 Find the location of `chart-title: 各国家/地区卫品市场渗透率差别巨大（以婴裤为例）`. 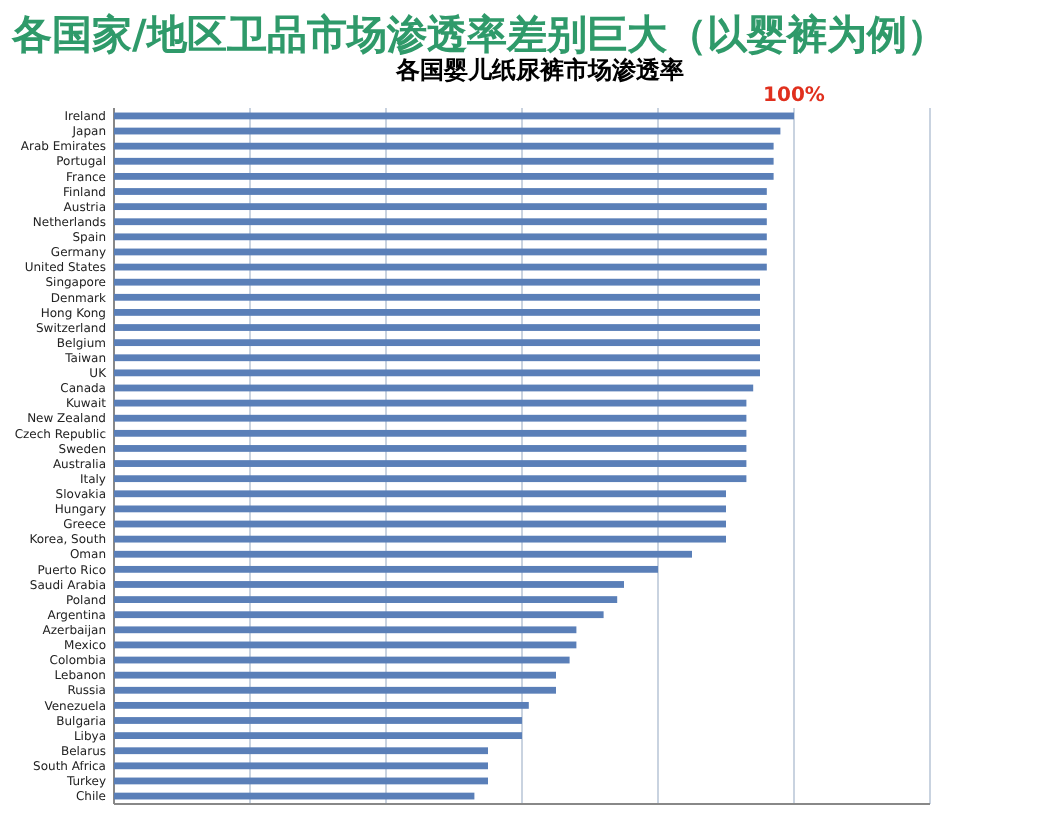

chart-title: 各国家/地区卫品市场渗透率差别巨大（以婴裤为例） is located at coordinates (478, 34).